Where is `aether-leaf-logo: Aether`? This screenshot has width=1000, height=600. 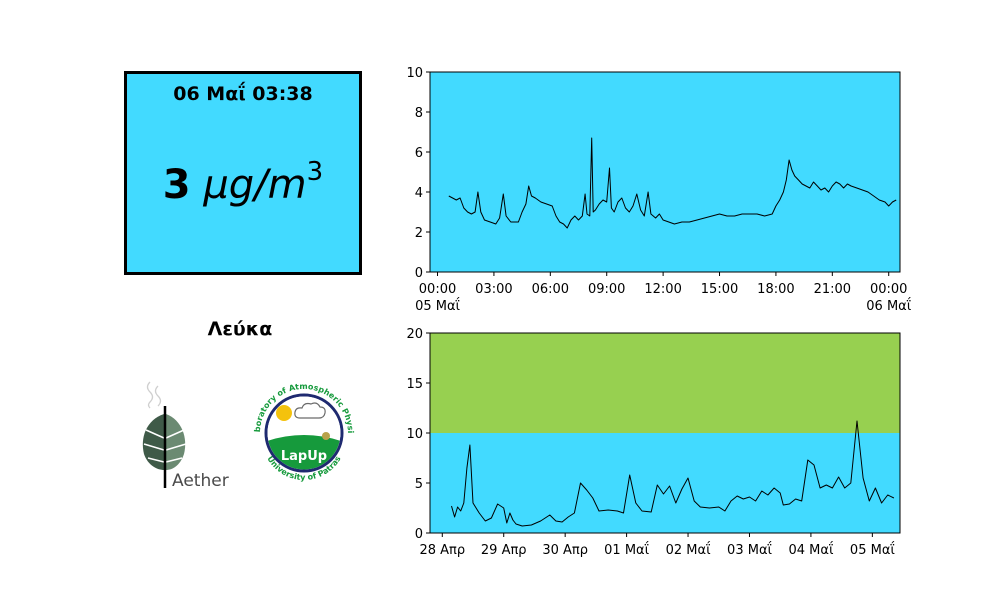 aether-leaf-logo: Aether is located at coordinates (185, 436).